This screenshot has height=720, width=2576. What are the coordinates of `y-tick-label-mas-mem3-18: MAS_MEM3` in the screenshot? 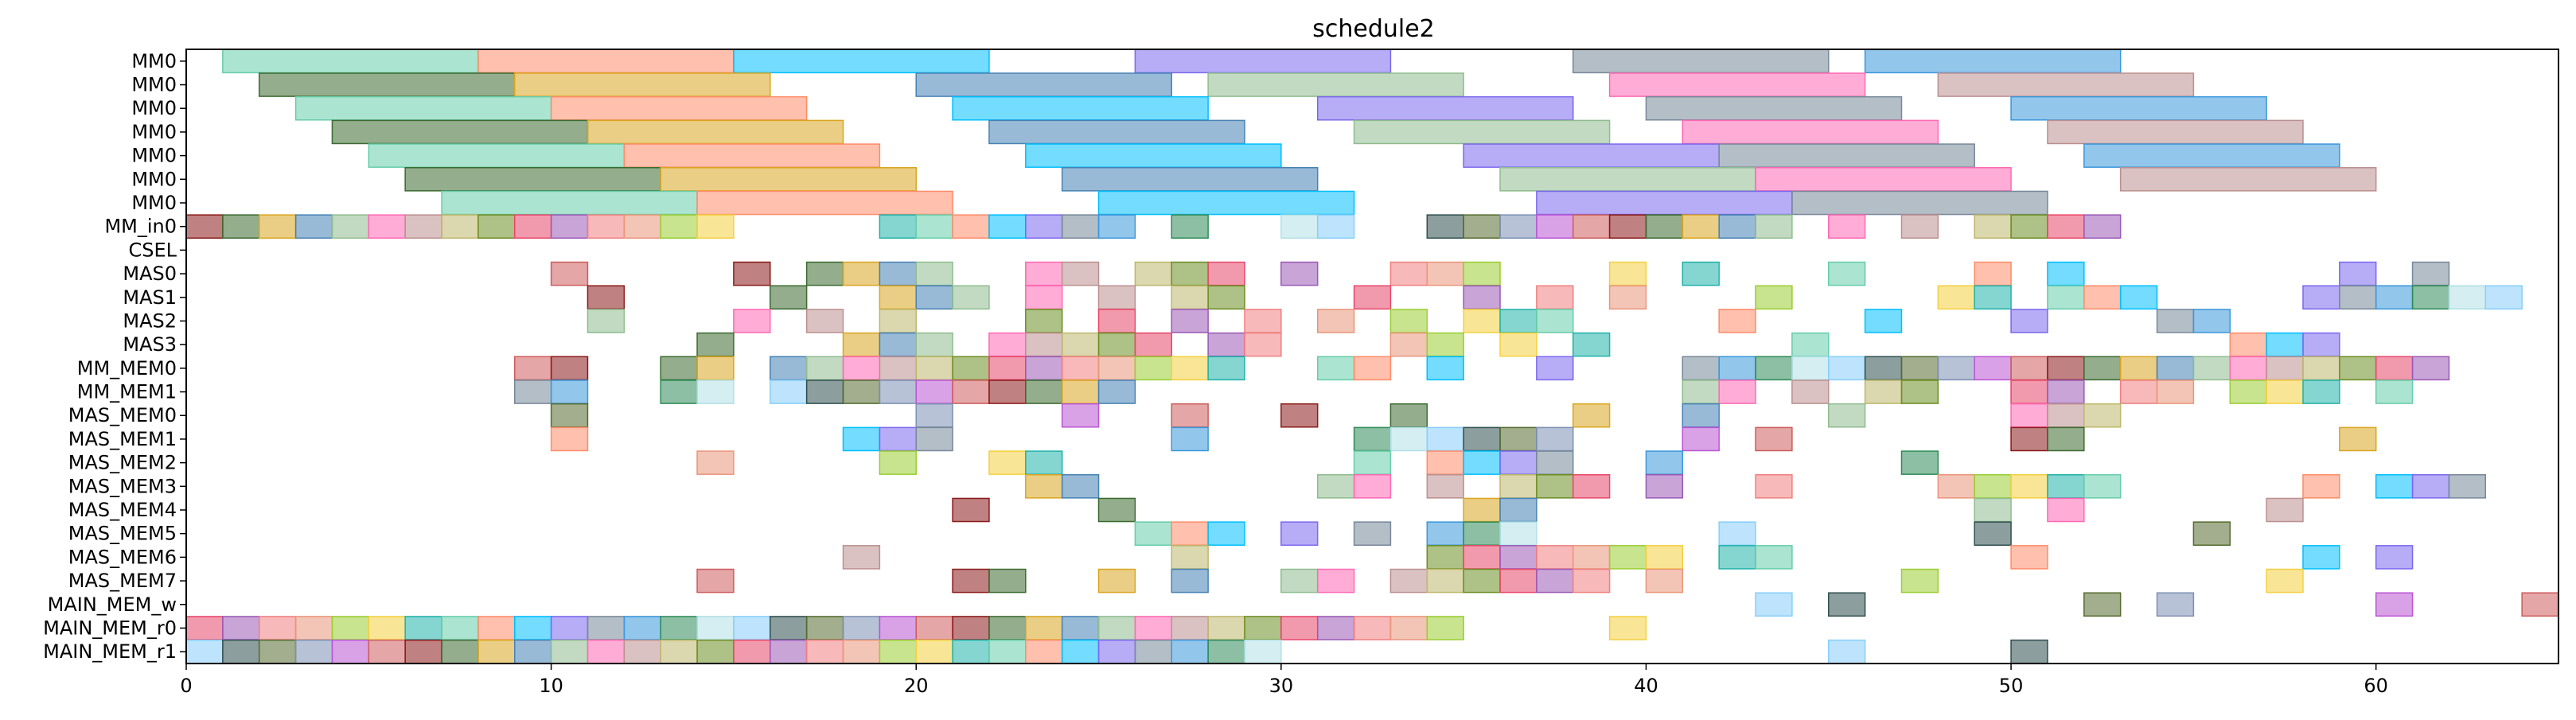 It's located at (122, 486).